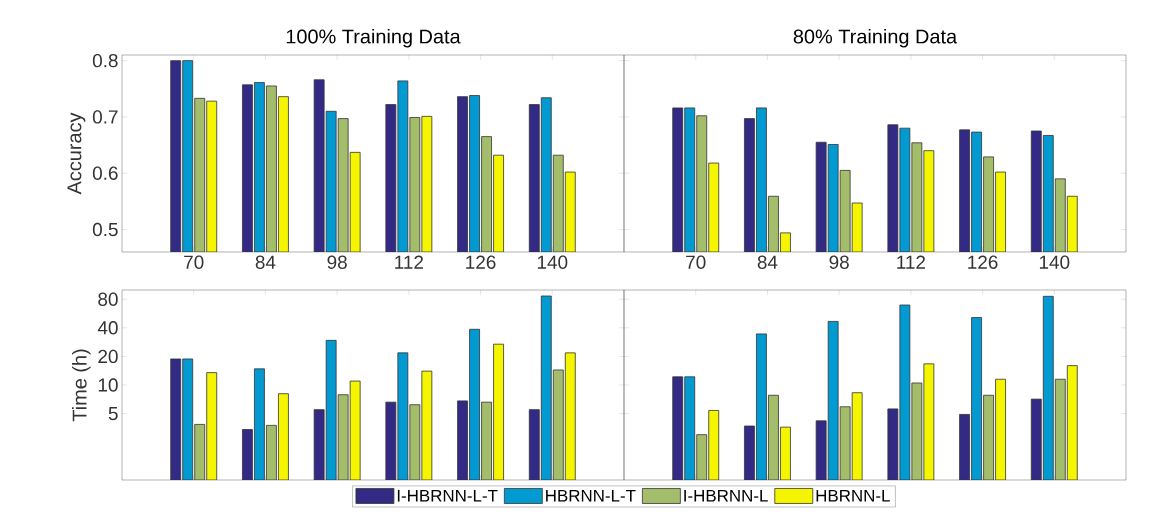 This screenshot has height=522, width=1168. I want to click on legend-label: I-HBRNN-L-T, so click(447, 495).